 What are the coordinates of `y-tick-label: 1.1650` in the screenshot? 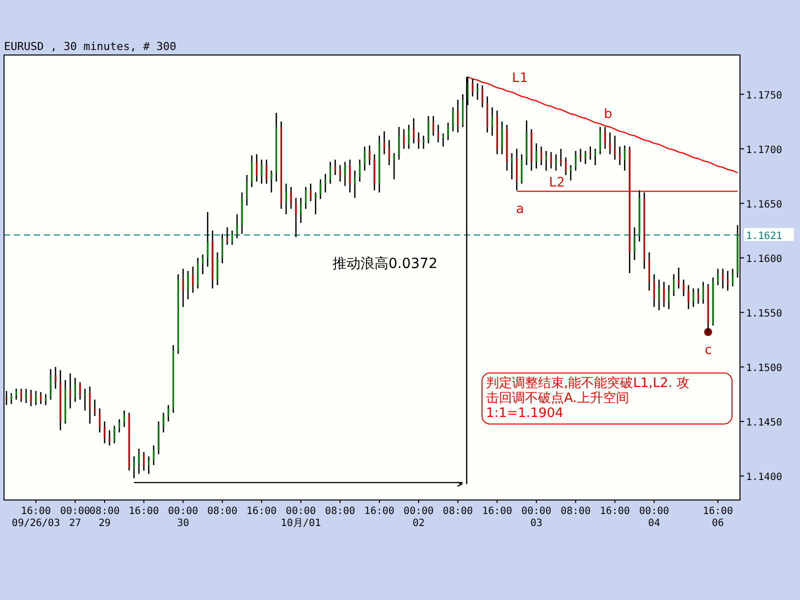 It's located at (764, 204).